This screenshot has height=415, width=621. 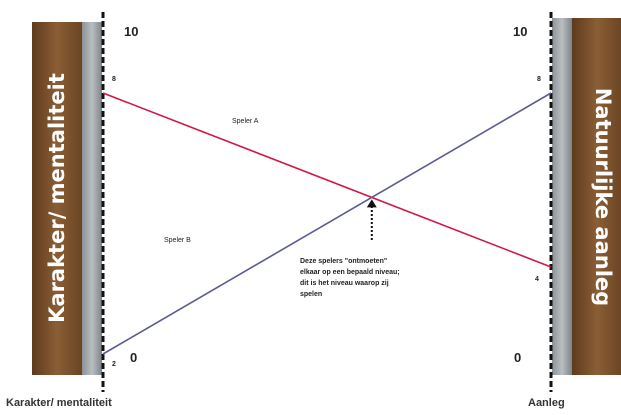 What do you see at coordinates (517, 357) in the screenshot?
I see `right-axis-bottom-label: 0` at bounding box center [517, 357].